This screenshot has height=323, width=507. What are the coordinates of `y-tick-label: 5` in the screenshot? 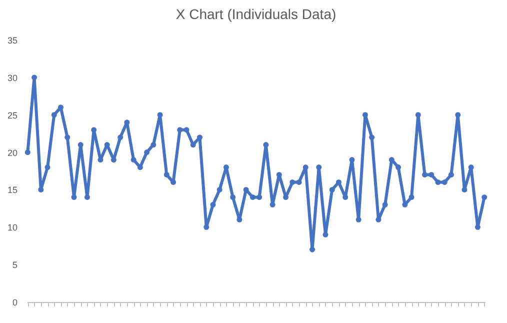 It's located at (15, 265).